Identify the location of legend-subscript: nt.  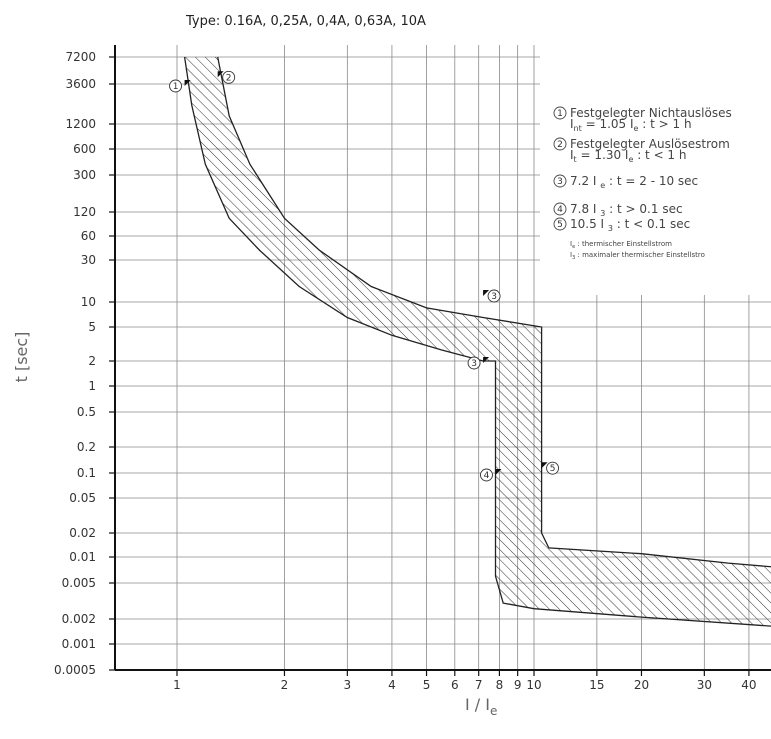
(578, 128).